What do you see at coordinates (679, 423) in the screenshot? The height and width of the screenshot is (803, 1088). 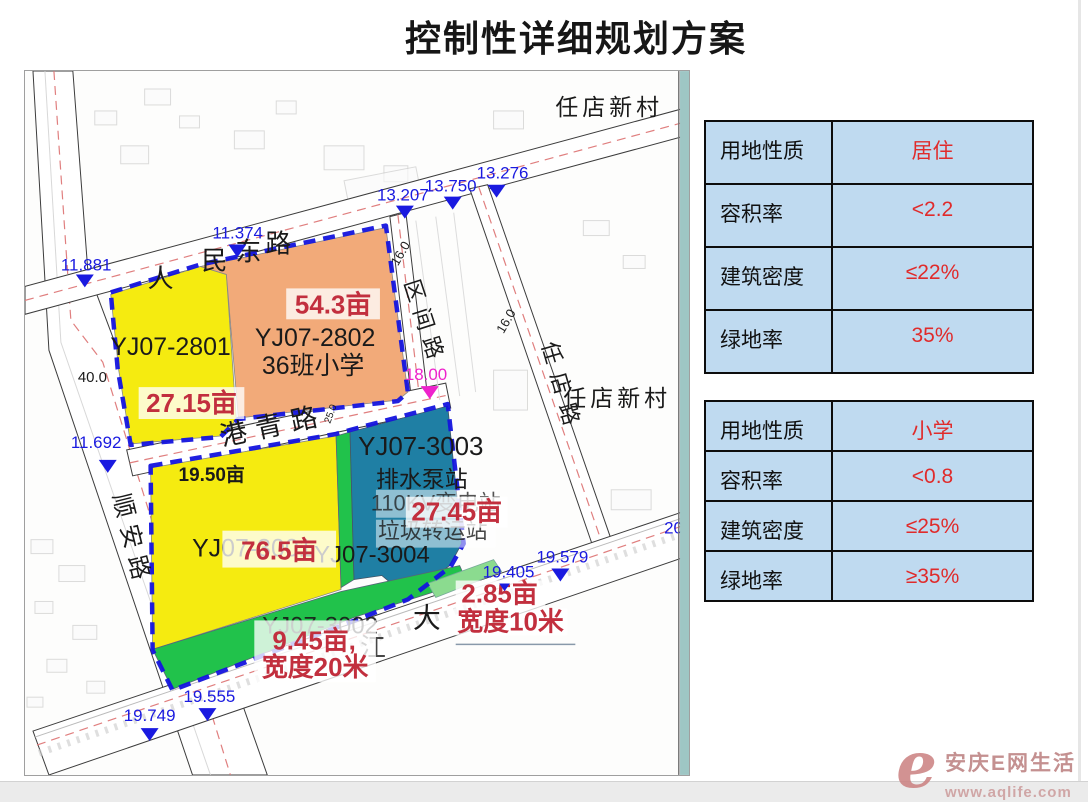 I see `map-edge-line` at bounding box center [679, 423].